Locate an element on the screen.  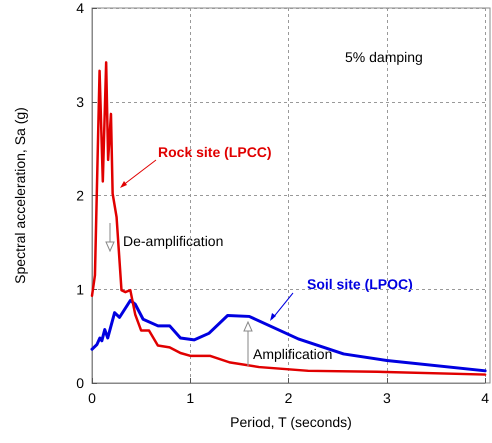
y-axis-title: Spectral acceleration, Sa (g) is located at coordinates (20, 195).